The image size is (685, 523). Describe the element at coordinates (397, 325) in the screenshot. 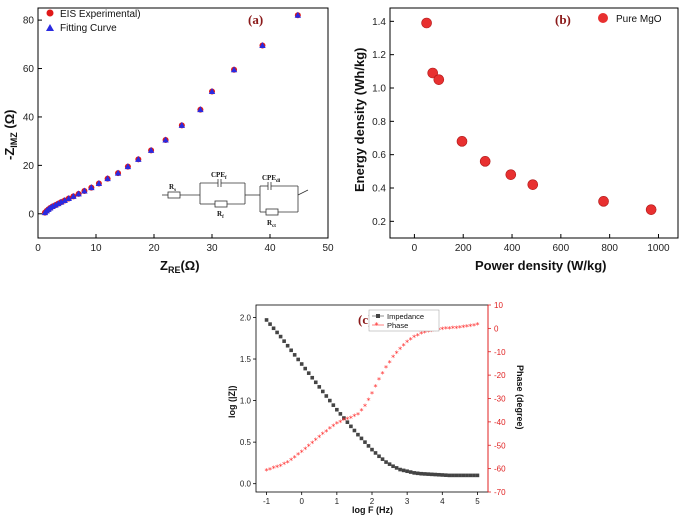

I see `legend-label-phase: Phase` at that location.